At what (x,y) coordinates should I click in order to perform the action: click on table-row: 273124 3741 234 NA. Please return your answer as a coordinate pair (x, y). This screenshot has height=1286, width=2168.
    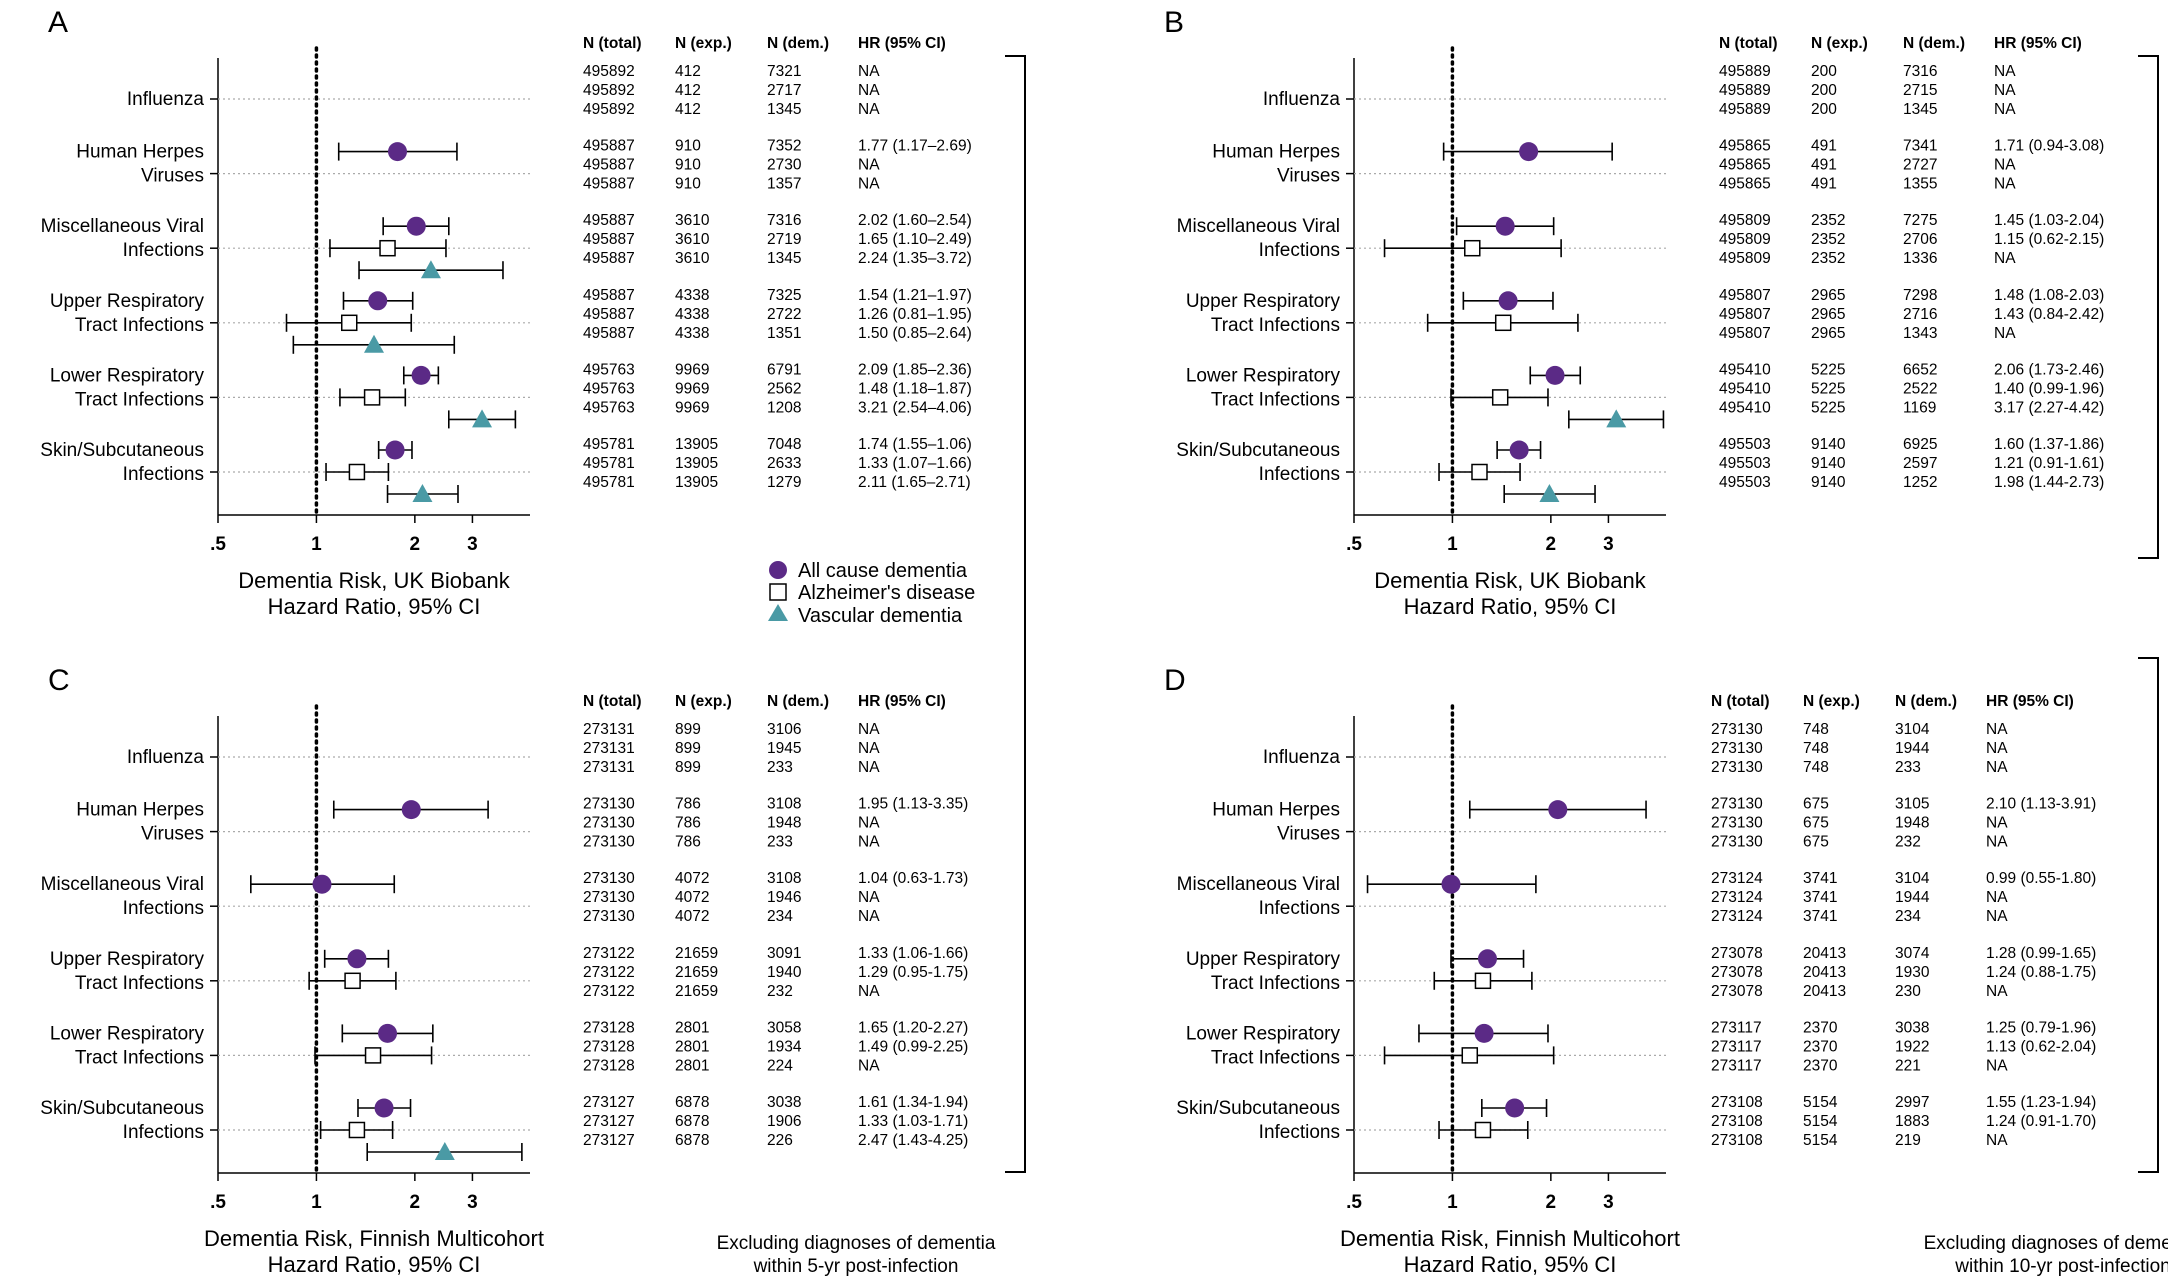
    Looking at the image, I should click on (1859, 916).